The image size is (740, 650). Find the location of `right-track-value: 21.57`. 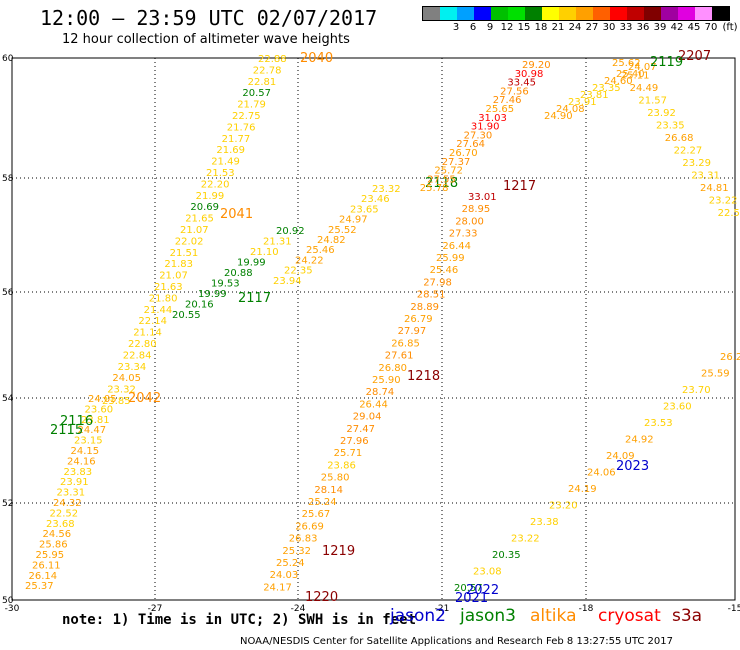

right-track-value: 21.57 is located at coordinates (652, 101).